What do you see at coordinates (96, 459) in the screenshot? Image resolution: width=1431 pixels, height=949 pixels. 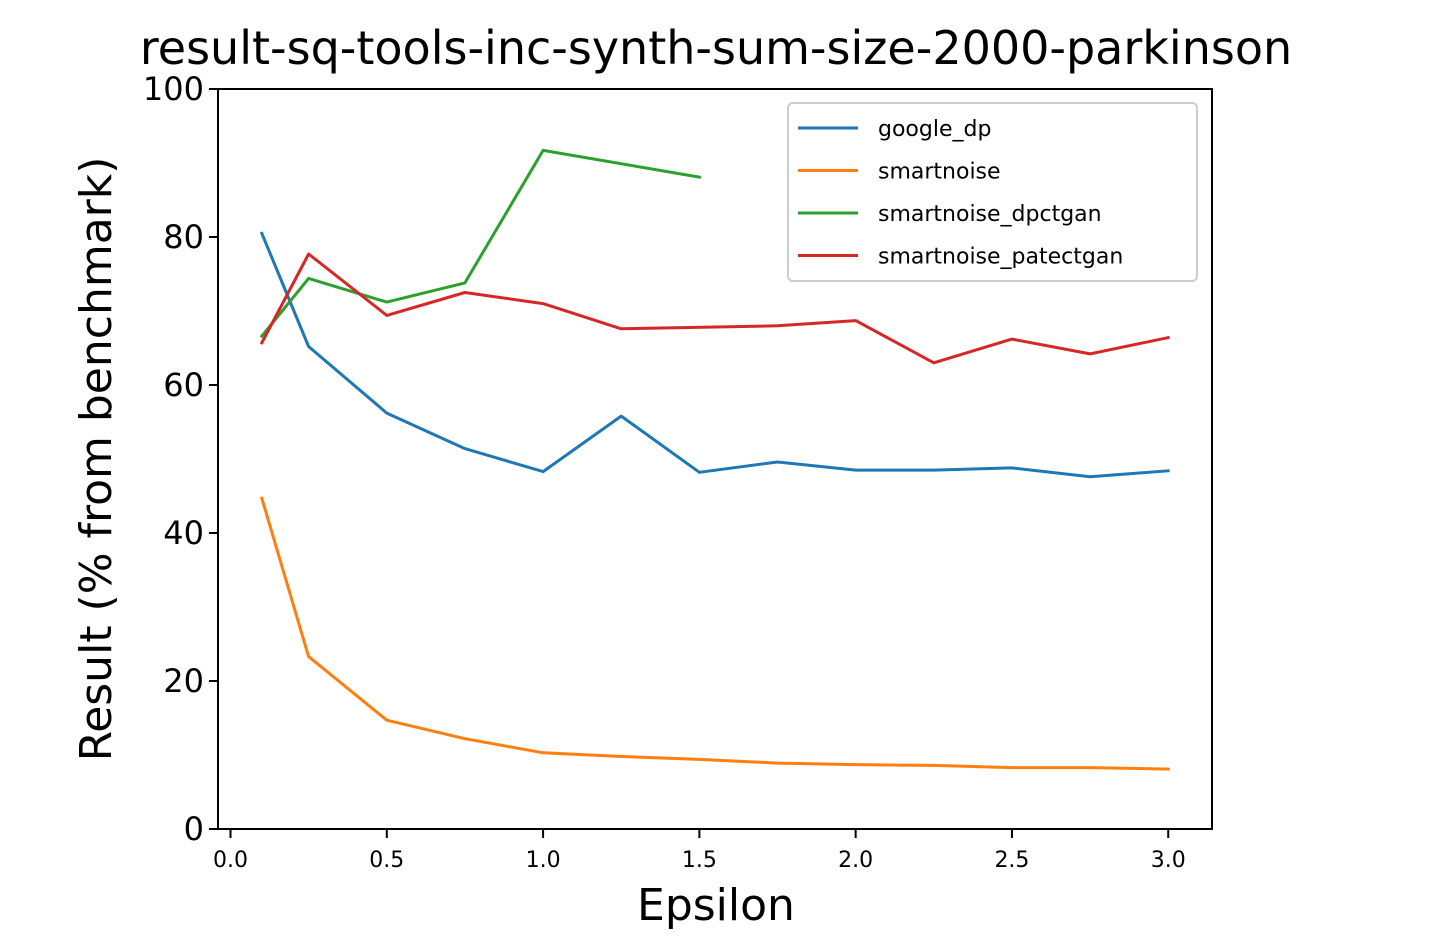 I see `y-axis-label: Result (% from benchmark)` at bounding box center [96, 459].